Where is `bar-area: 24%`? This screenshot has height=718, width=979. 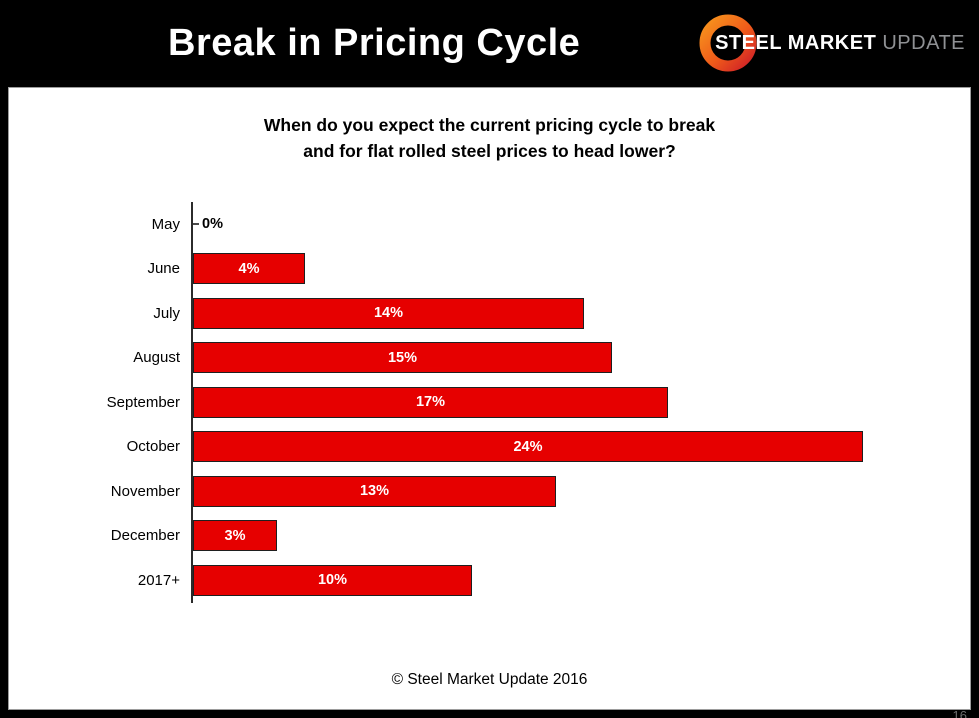
bar-area: 24% is located at coordinates (580, 446).